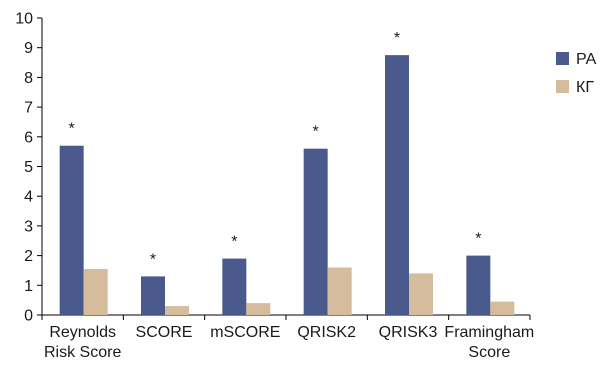 This screenshot has width=606, height=369. Describe the element at coordinates (586, 59) in the screenshot. I see `legend-label-ra: РА` at that location.